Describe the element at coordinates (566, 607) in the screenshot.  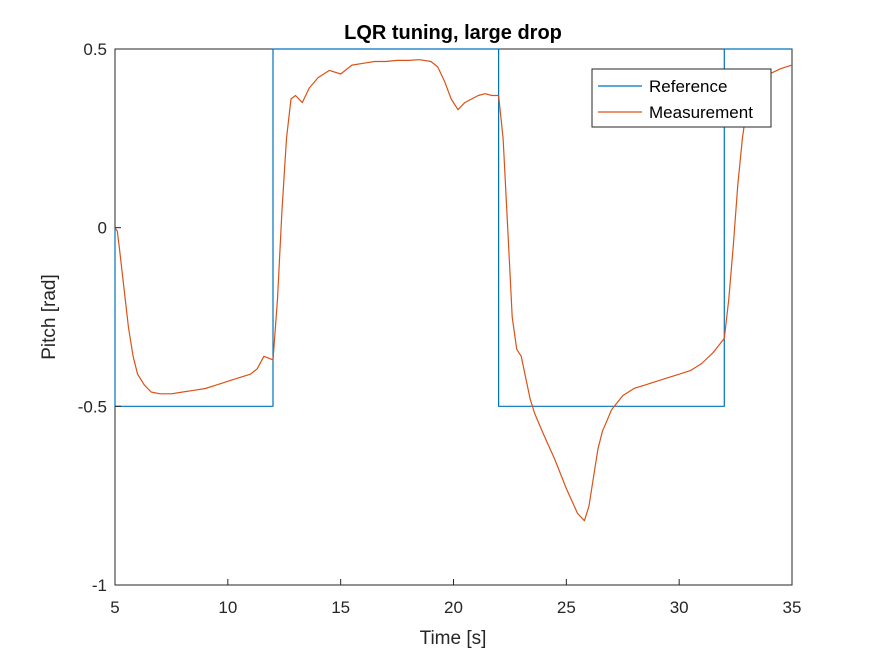
I see `x-tick-label: 25` at that location.